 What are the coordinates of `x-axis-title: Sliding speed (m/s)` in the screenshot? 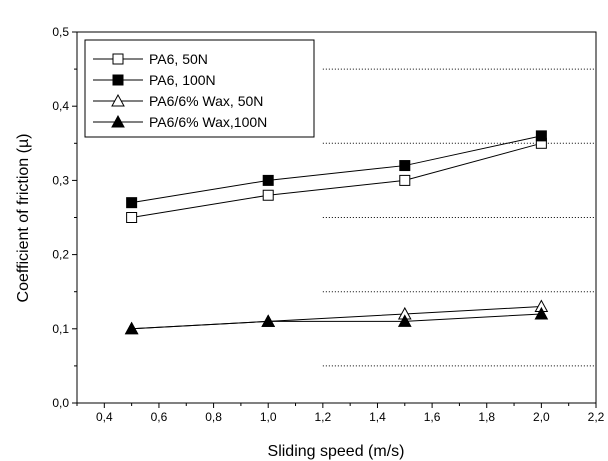 It's located at (336, 451).